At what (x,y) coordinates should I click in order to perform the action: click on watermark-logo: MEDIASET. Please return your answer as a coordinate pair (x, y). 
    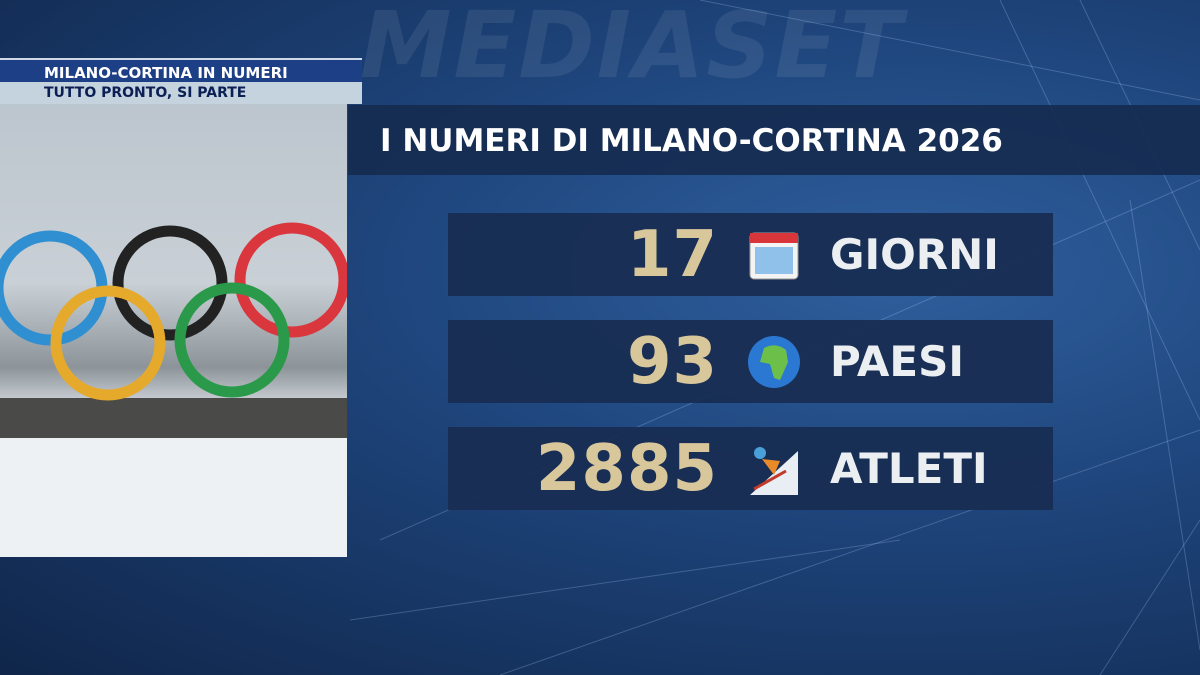
    Looking at the image, I should click on (632, 49).